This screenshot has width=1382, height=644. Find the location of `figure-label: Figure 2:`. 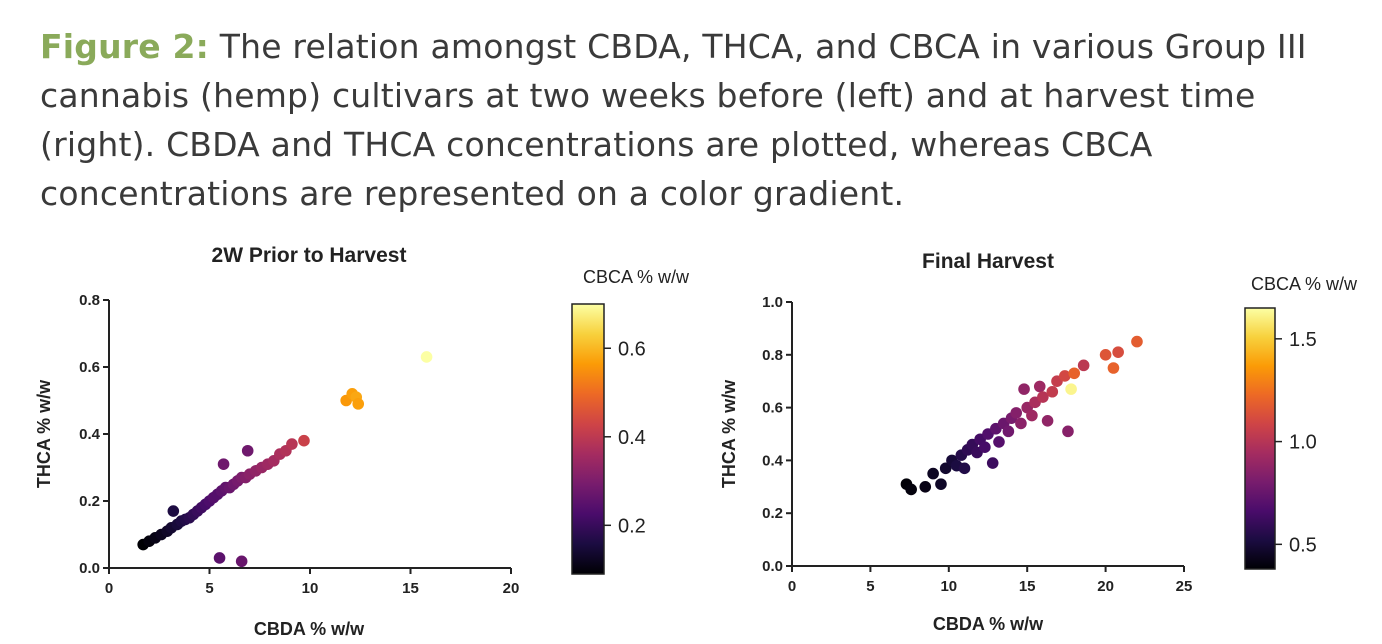

figure-label: Figure 2: is located at coordinates (125, 46).